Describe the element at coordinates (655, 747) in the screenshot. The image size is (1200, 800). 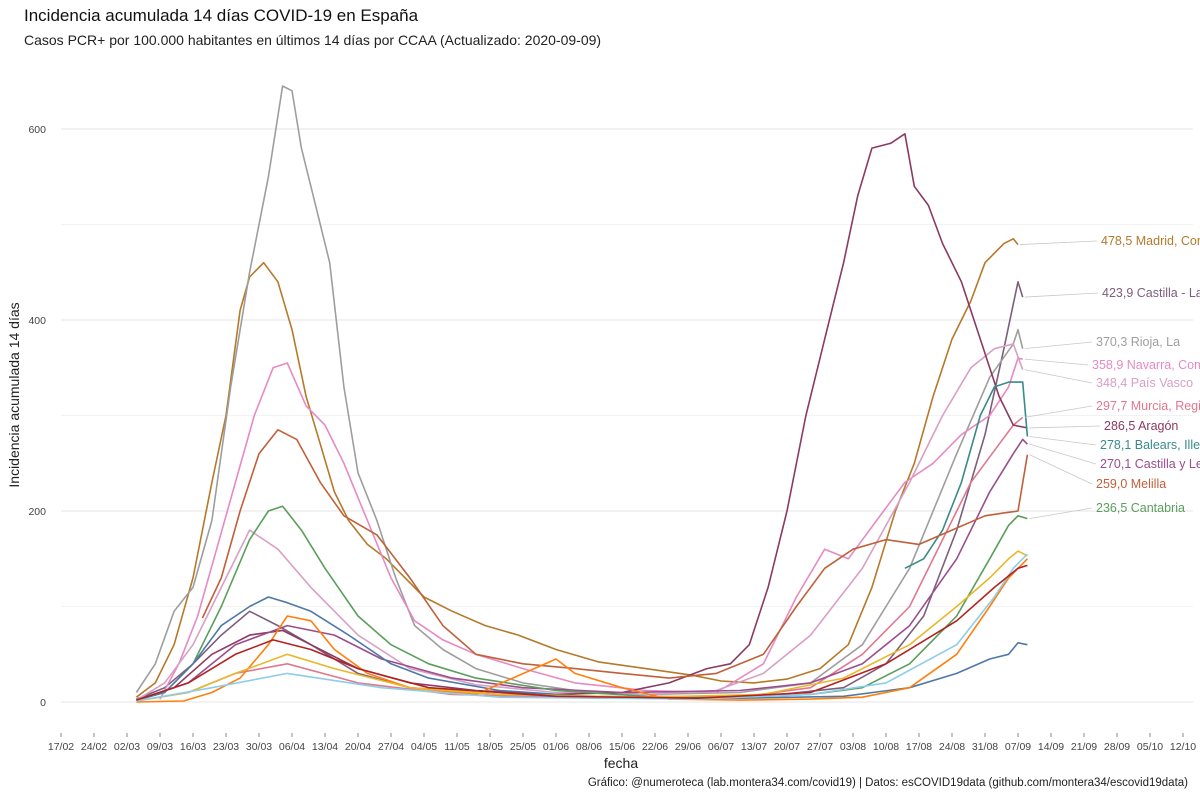
I see `x-tick-label: 22/06` at that location.